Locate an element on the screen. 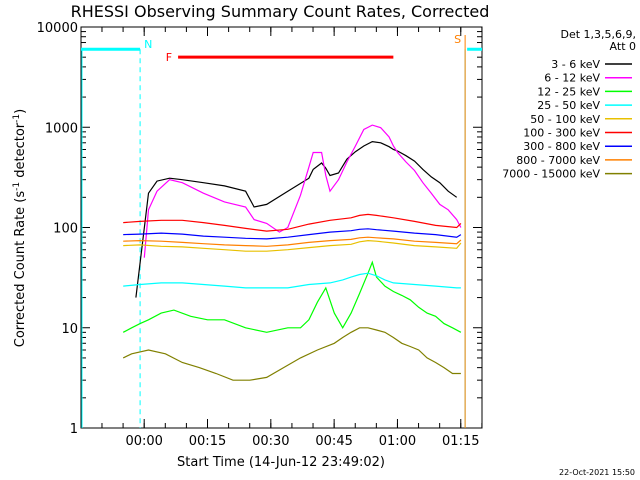 The height and width of the screenshot is (480, 640). x-tick-label: 00:15 is located at coordinates (207, 441).